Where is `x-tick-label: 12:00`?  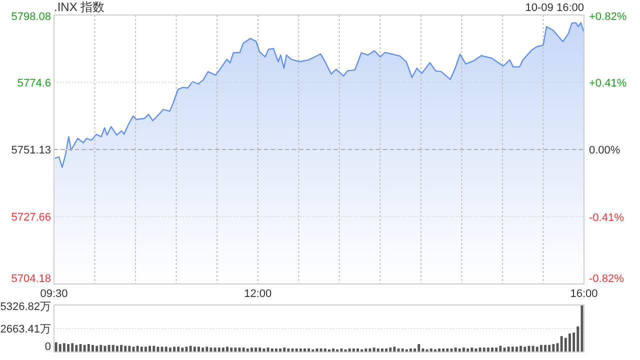 x-tick-label: 12:00 is located at coordinates (258, 294).